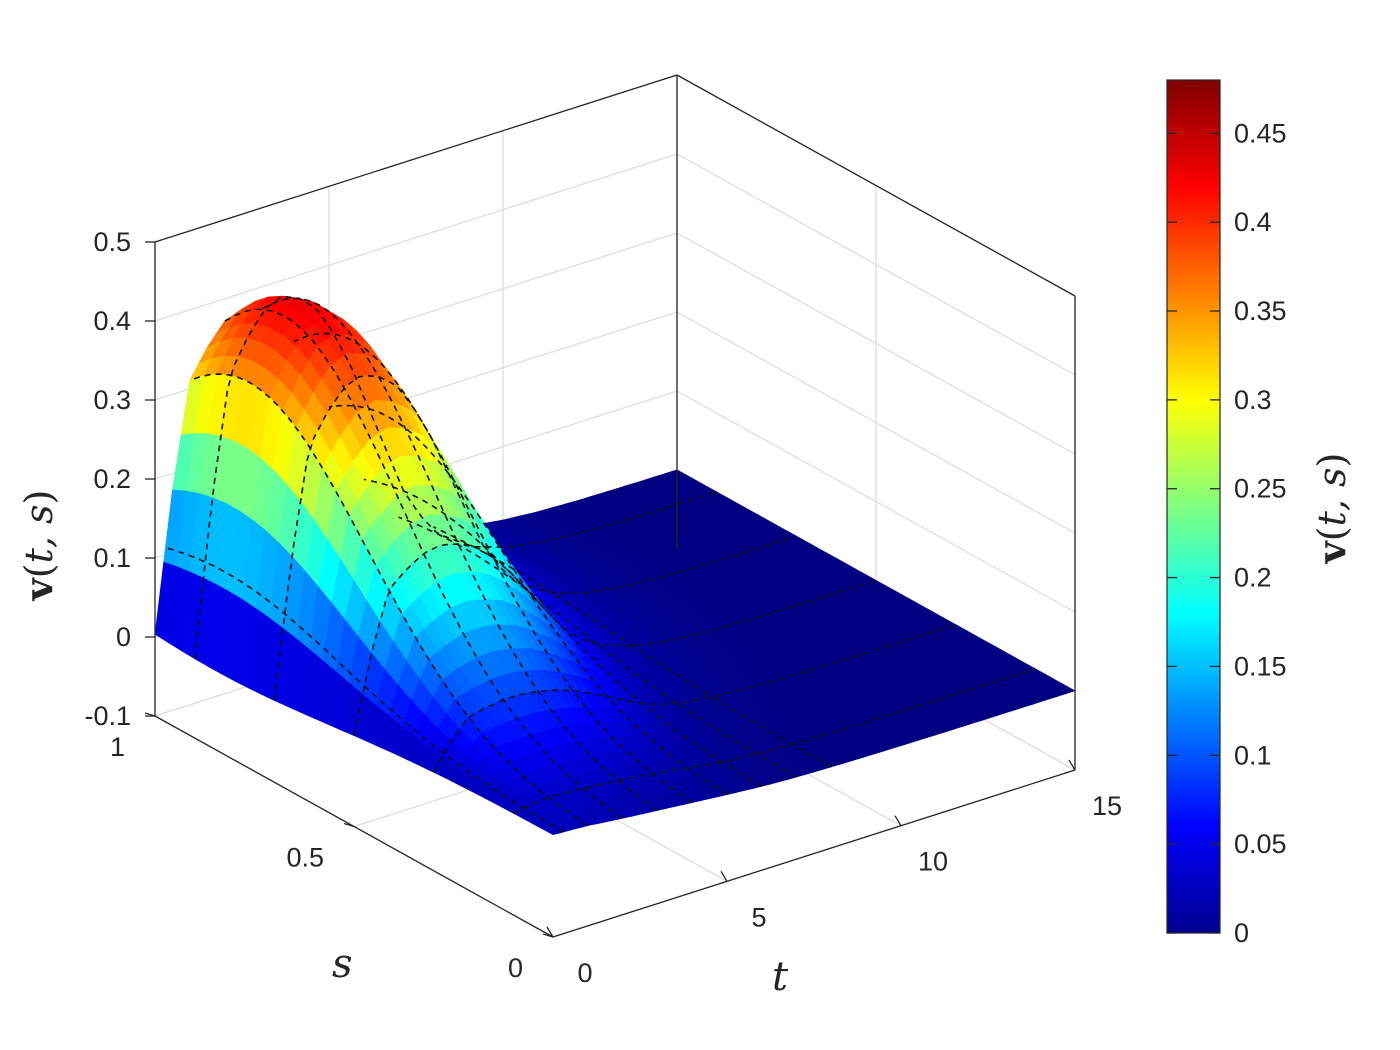  Describe the element at coordinates (1241, 933) in the screenshot. I see `colorbar-tick-label: 0` at that location.